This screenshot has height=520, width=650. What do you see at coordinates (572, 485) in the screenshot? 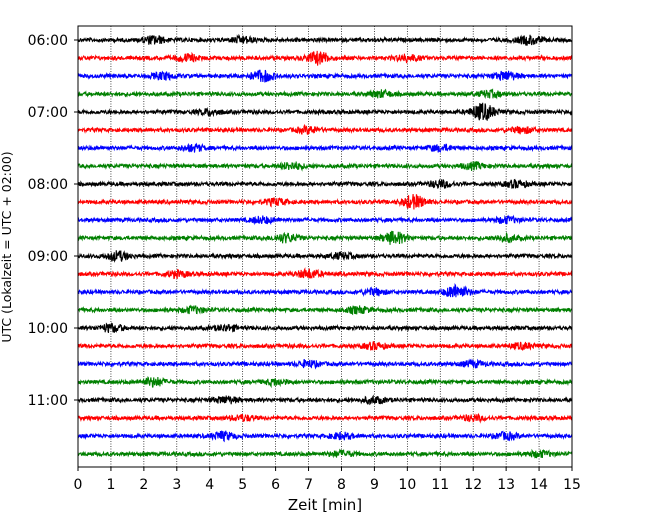
I see `x-tick-label: 15` at bounding box center [572, 485].